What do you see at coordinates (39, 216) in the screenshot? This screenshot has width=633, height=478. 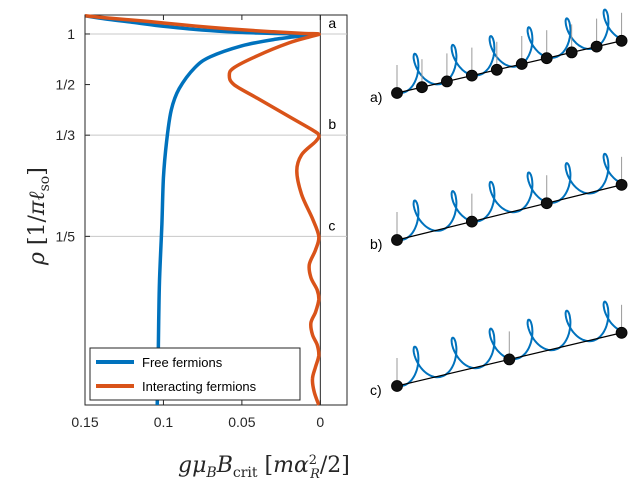 I see `y-axis-label: ρ [1/πℓso]` at bounding box center [39, 216].